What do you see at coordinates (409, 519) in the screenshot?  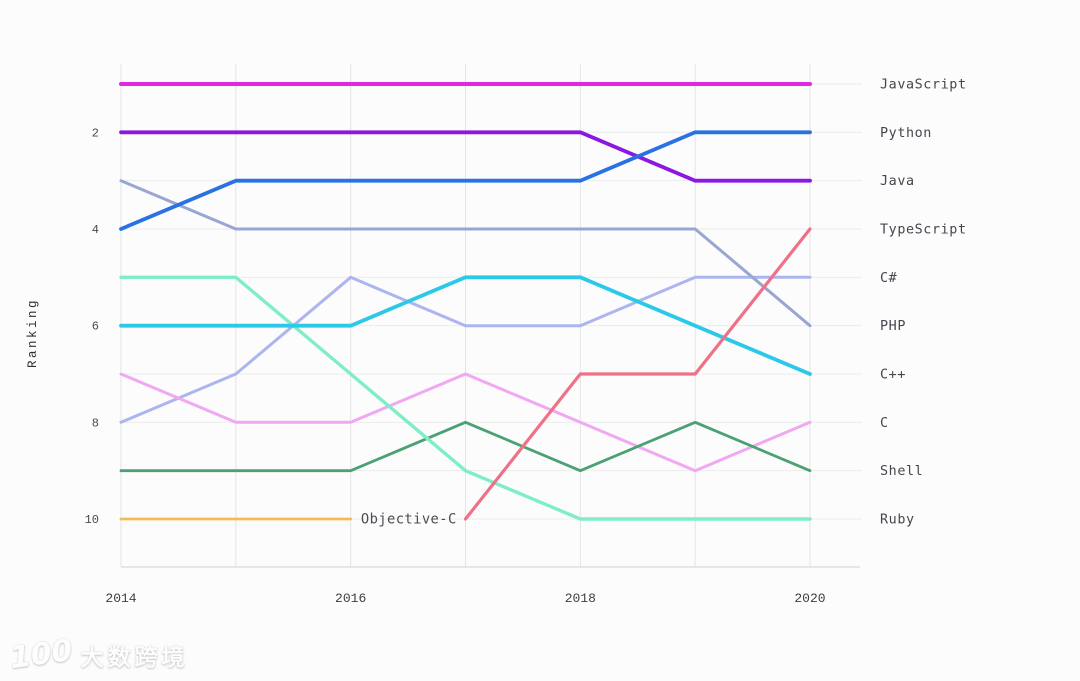 I see `inline-label-objective-c: Objective-C` at bounding box center [409, 519].